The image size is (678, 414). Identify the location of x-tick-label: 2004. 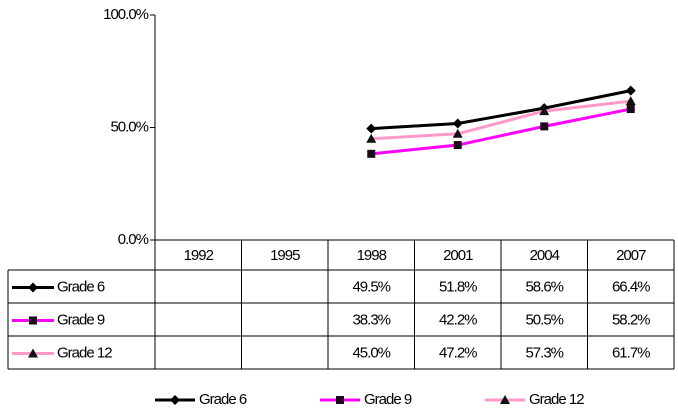
(545, 255).